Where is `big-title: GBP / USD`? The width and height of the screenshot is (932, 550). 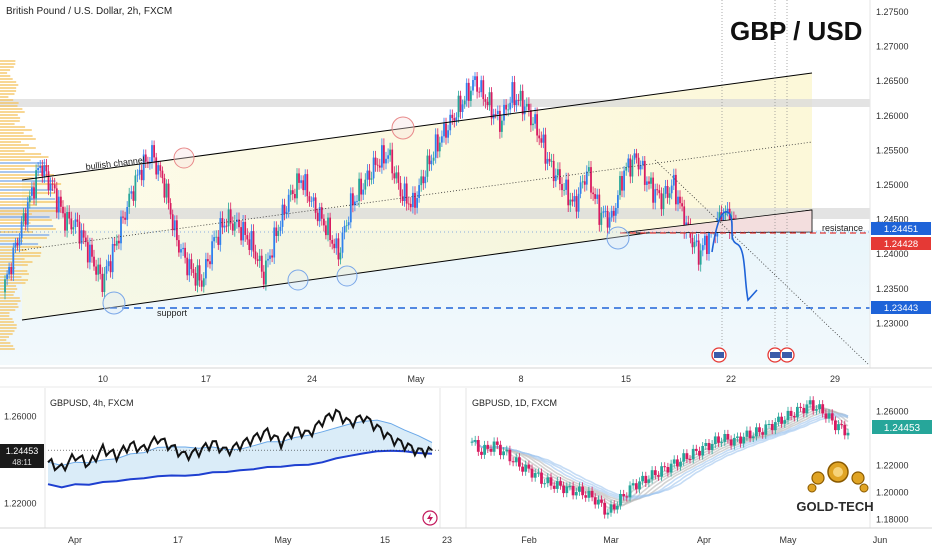
big-title: GBP / USD is located at coordinates (796, 31).